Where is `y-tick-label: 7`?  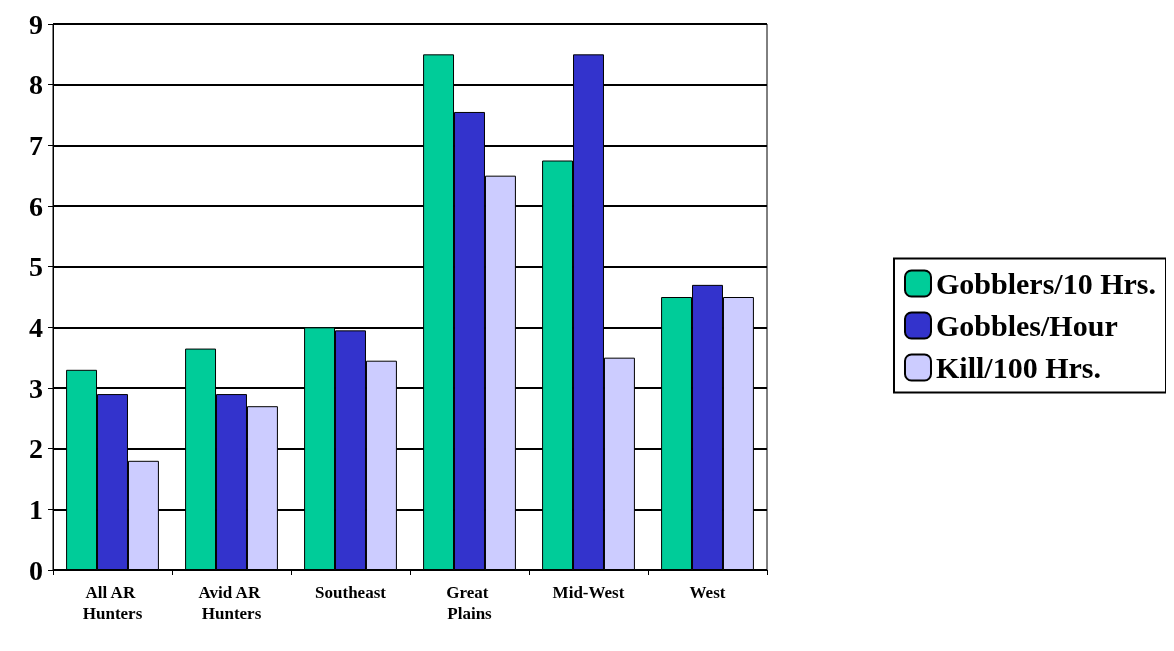
y-tick-label: 7 is located at coordinates (36, 145).